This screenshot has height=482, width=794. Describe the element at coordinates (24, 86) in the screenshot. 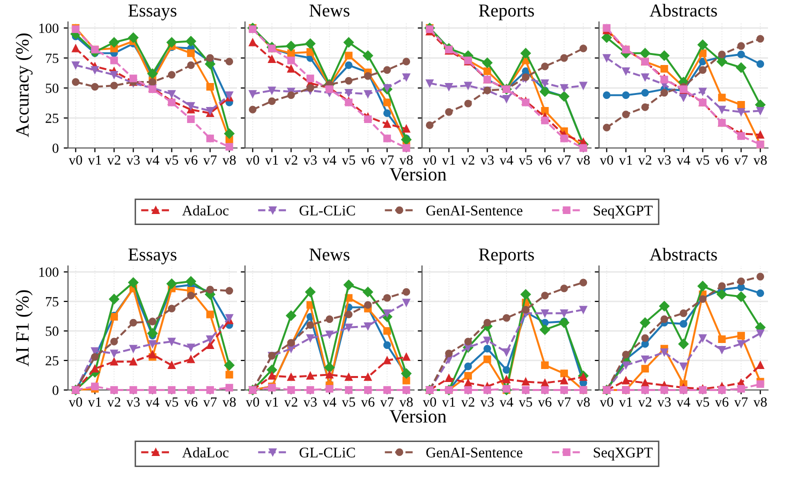

I see `y-axis-title: Accuracy (%)` at that location.